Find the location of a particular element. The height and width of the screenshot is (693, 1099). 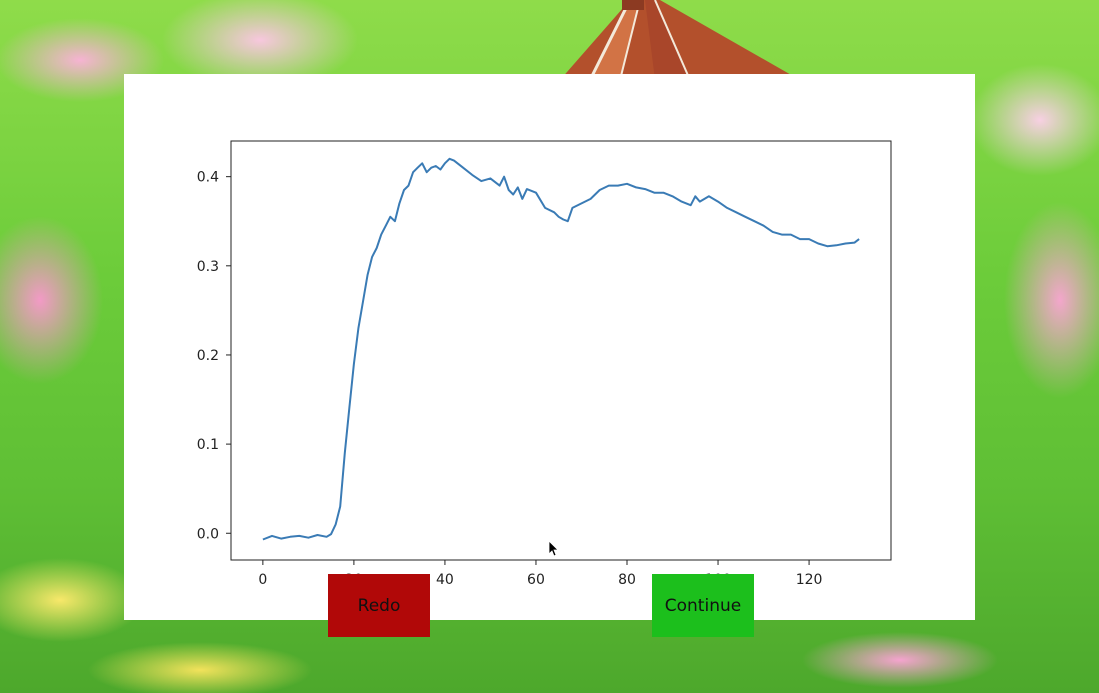

y-tick-label: 0.3 is located at coordinates (208, 267).